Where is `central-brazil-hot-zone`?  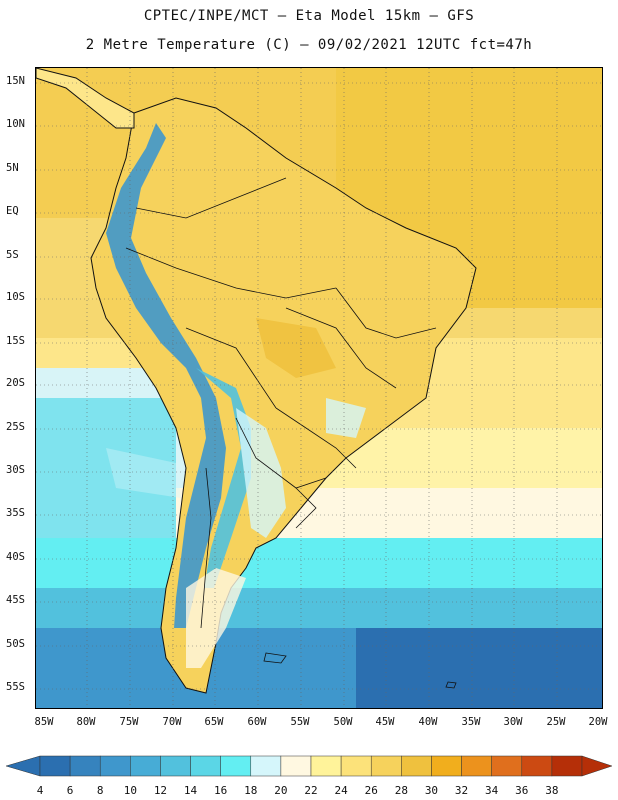 central-brazil-hot-zone is located at coordinates (296, 348).